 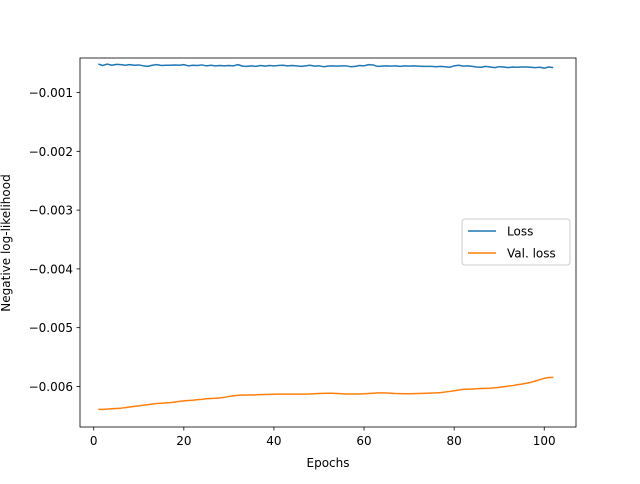 What do you see at coordinates (273, 441) in the screenshot?
I see `x-tick-label: 40` at bounding box center [273, 441].